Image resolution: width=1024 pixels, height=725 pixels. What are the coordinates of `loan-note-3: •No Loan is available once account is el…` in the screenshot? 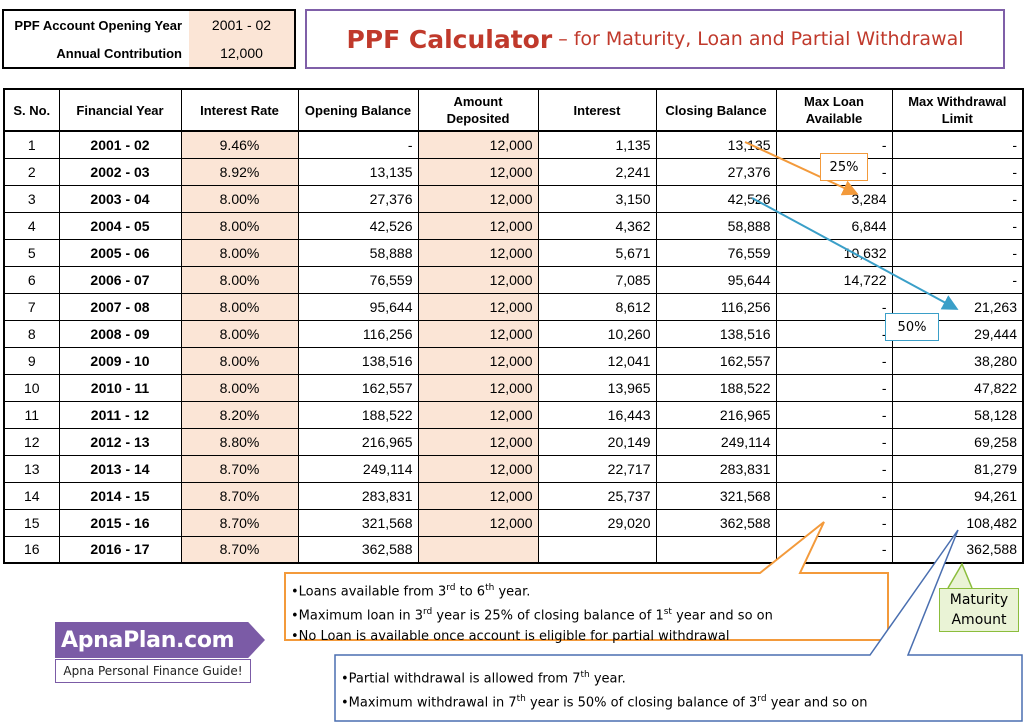 It's located at (510, 636).